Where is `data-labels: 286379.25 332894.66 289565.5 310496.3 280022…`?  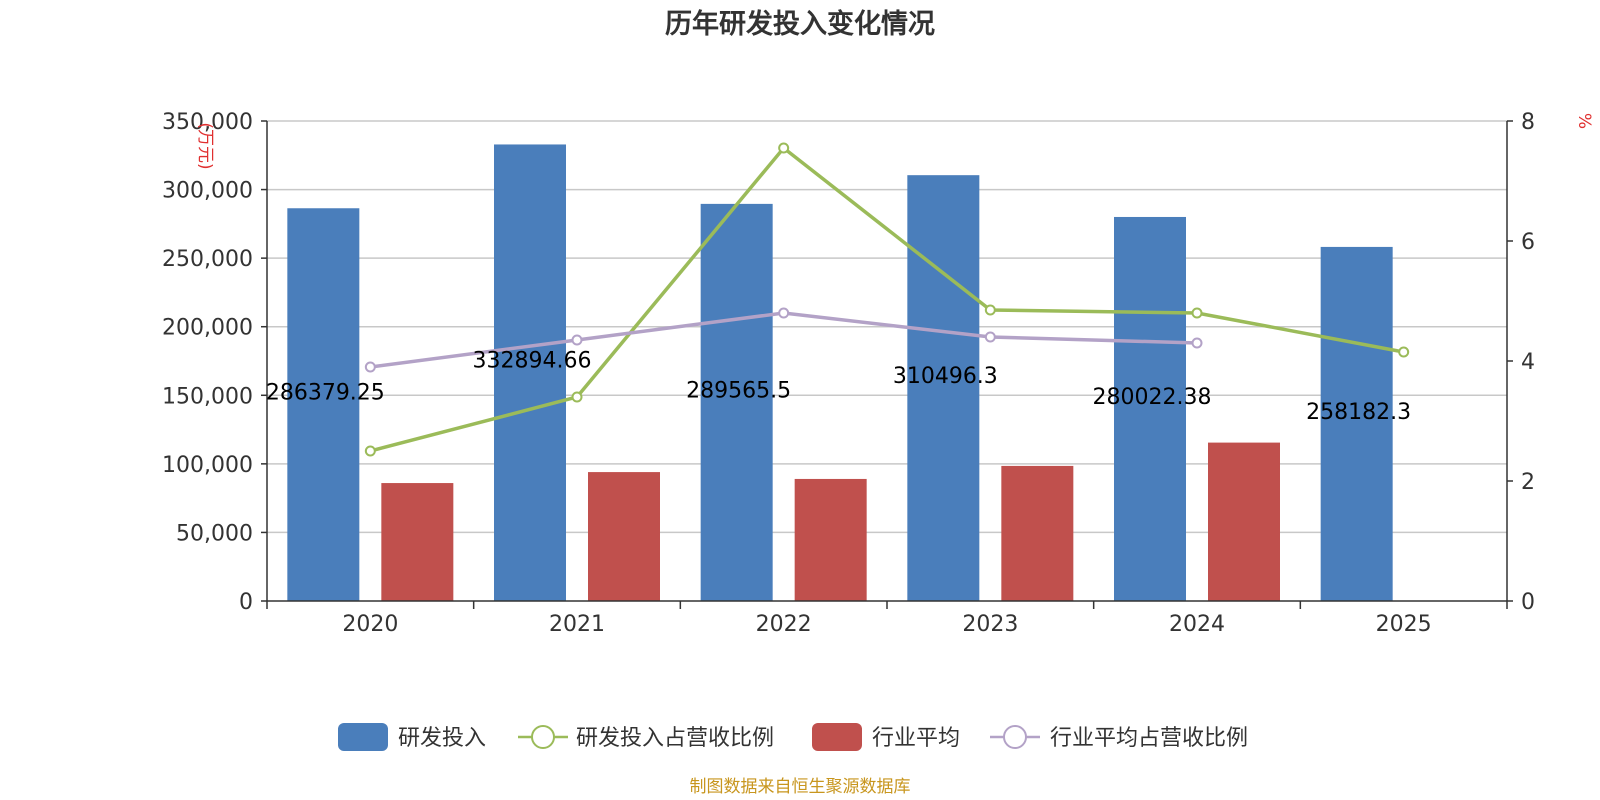 data-labels: 286379.25 332894.66 289565.5 310496.3 280022… is located at coordinates (838, 387).